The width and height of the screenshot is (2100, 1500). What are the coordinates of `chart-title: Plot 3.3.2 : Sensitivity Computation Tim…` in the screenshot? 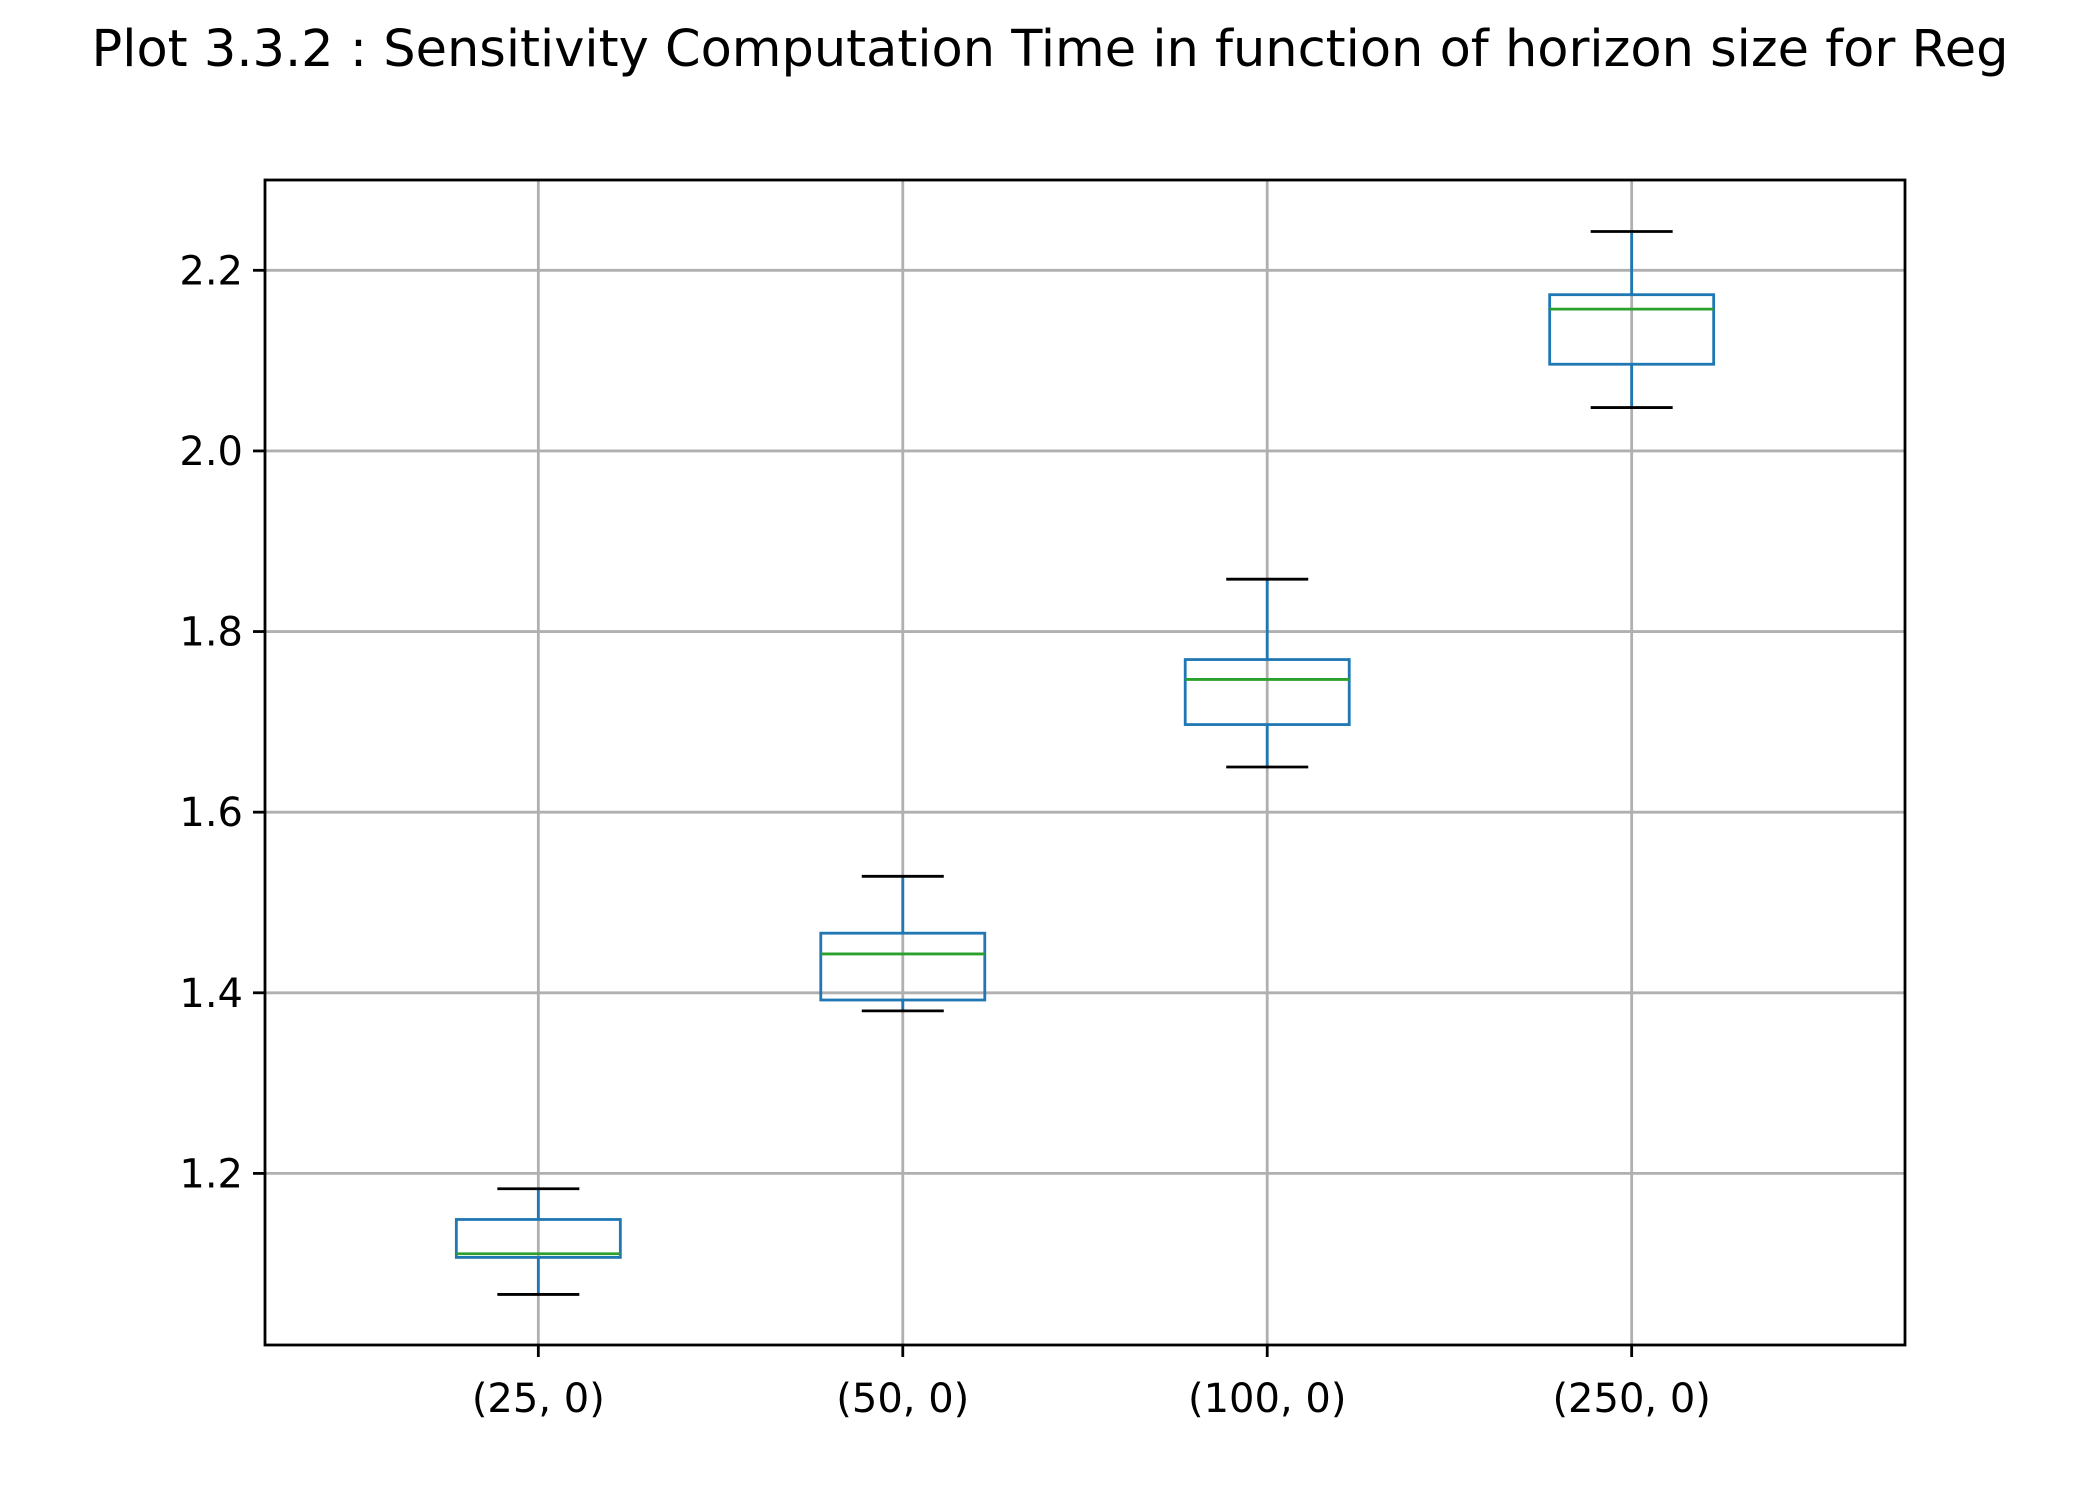 It's located at (1050, 49).